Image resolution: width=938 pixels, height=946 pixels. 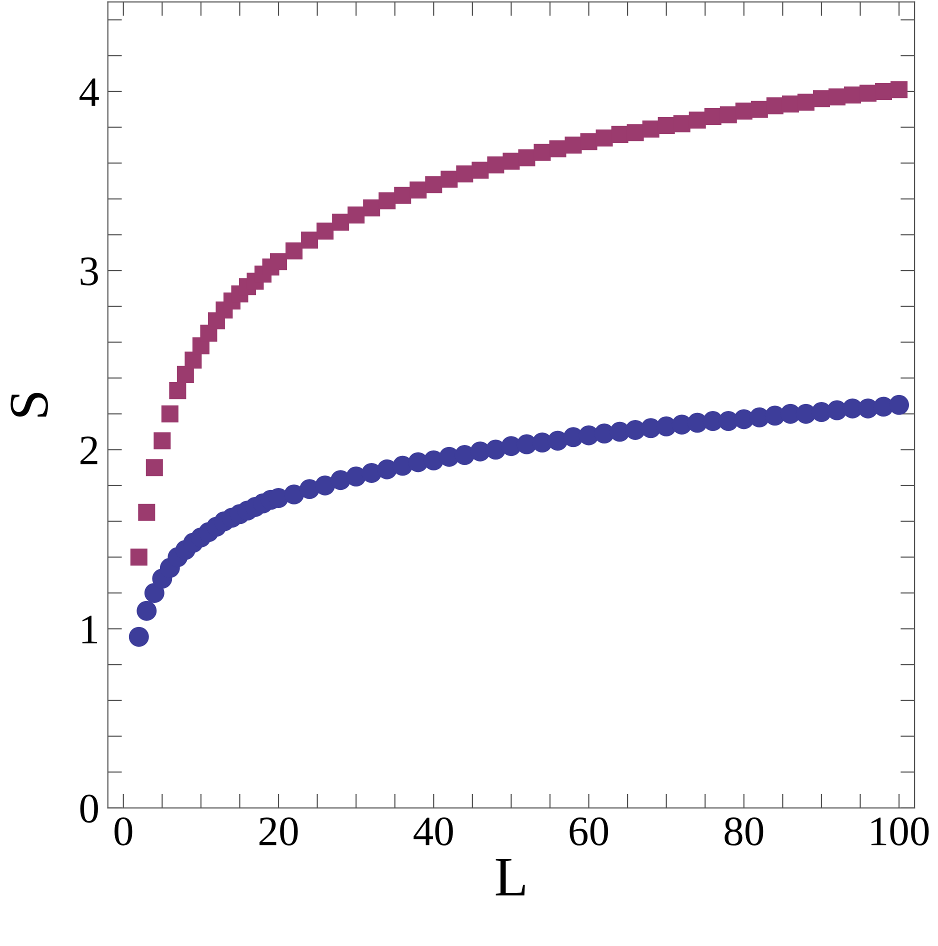 What do you see at coordinates (89, 808) in the screenshot?
I see `y-tick-label: 0` at bounding box center [89, 808].